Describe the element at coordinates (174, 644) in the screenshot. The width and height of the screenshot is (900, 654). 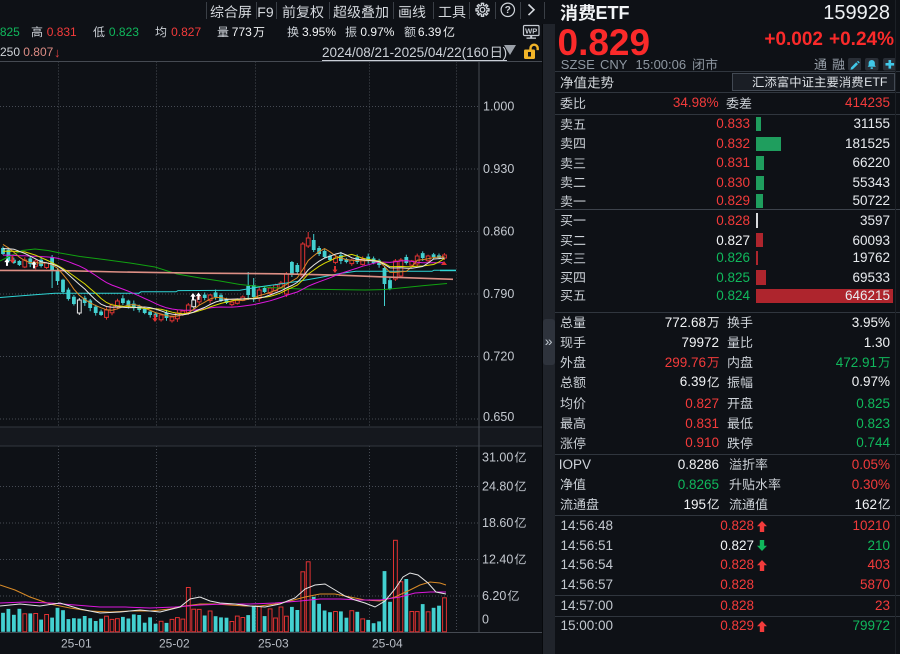
I see `svg-text: 25-02` at that location.